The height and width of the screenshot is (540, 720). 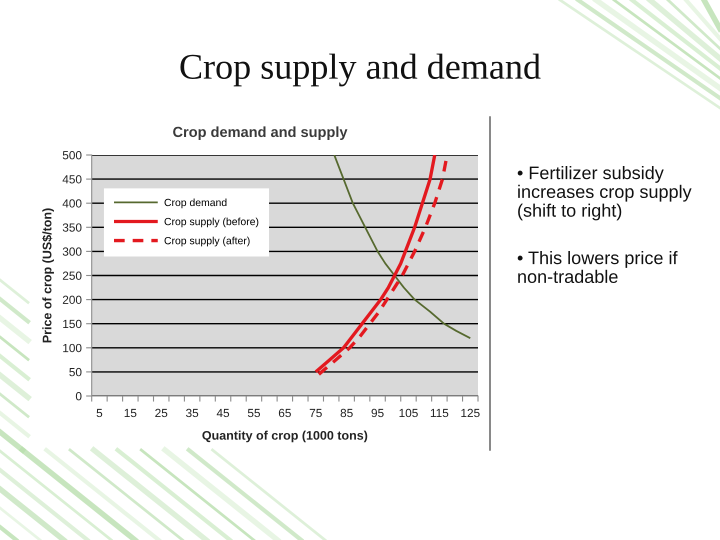 I want to click on text: Crop supply and demand, so click(x=360, y=70).